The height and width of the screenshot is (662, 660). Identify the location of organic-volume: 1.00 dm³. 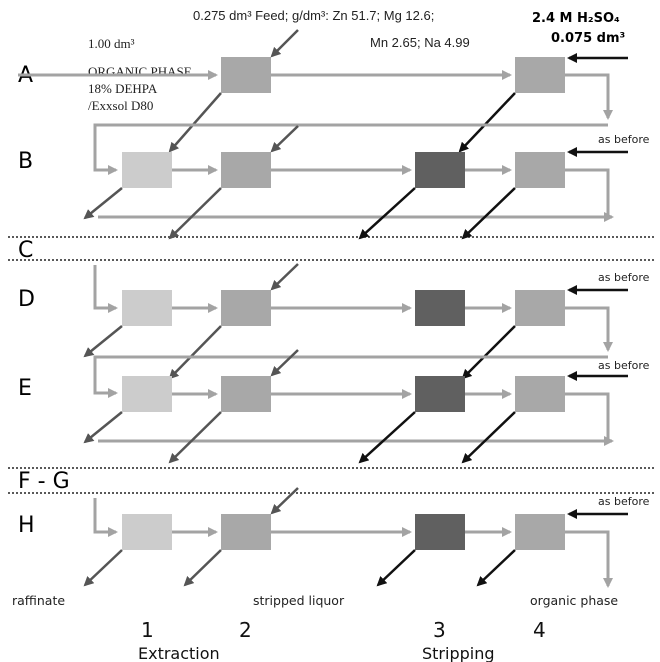
(111, 43).